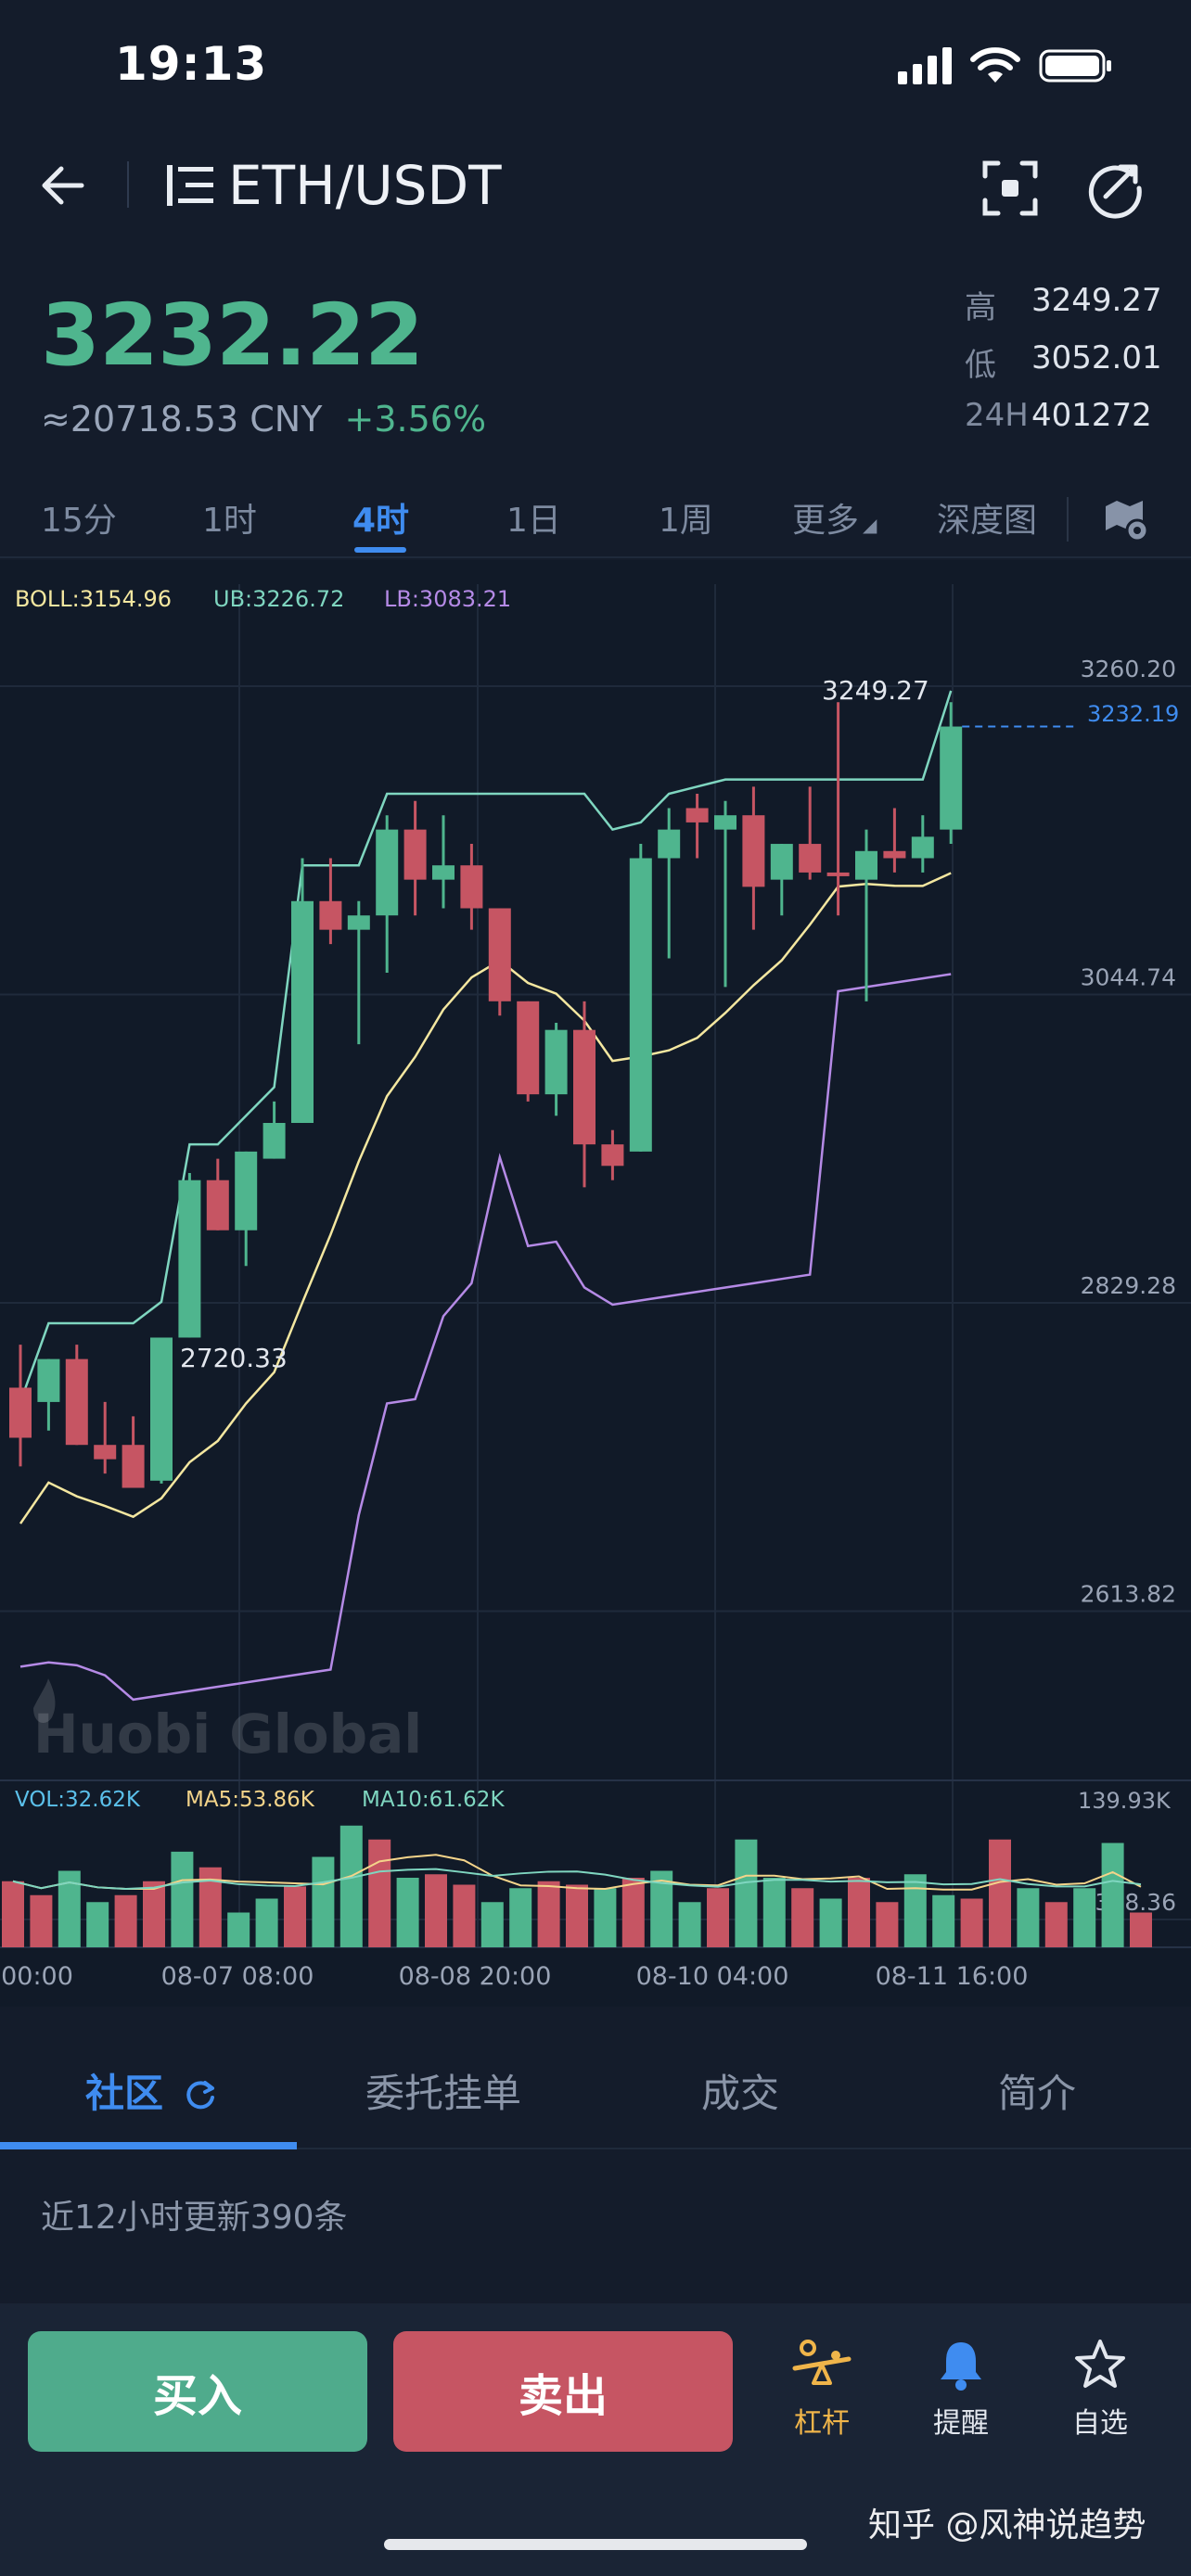 This screenshot has height=2576, width=1191. What do you see at coordinates (1096, 358) in the screenshot?
I see `stat-low-value: 3052.01` at bounding box center [1096, 358].